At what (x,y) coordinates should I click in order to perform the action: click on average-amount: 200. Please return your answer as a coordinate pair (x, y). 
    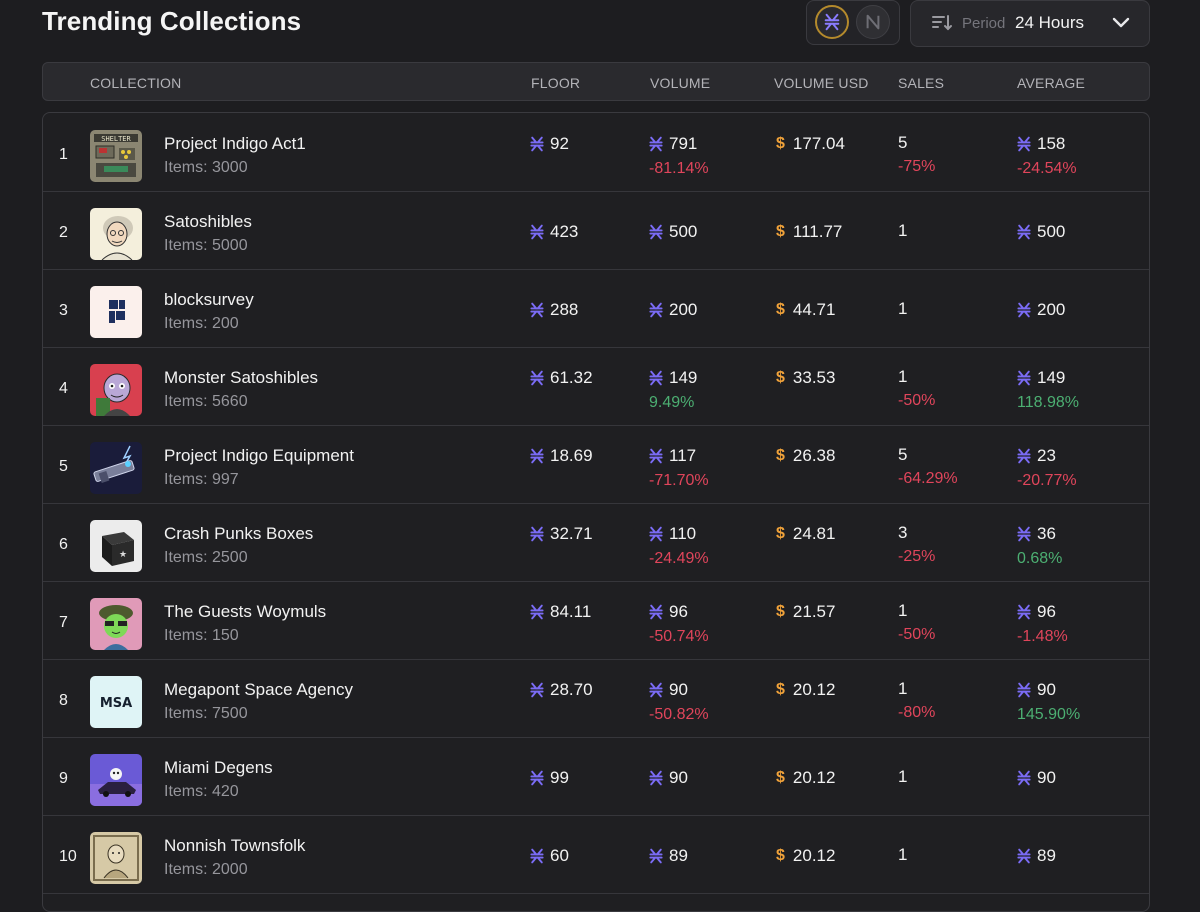
    Looking at the image, I should click on (1051, 309).